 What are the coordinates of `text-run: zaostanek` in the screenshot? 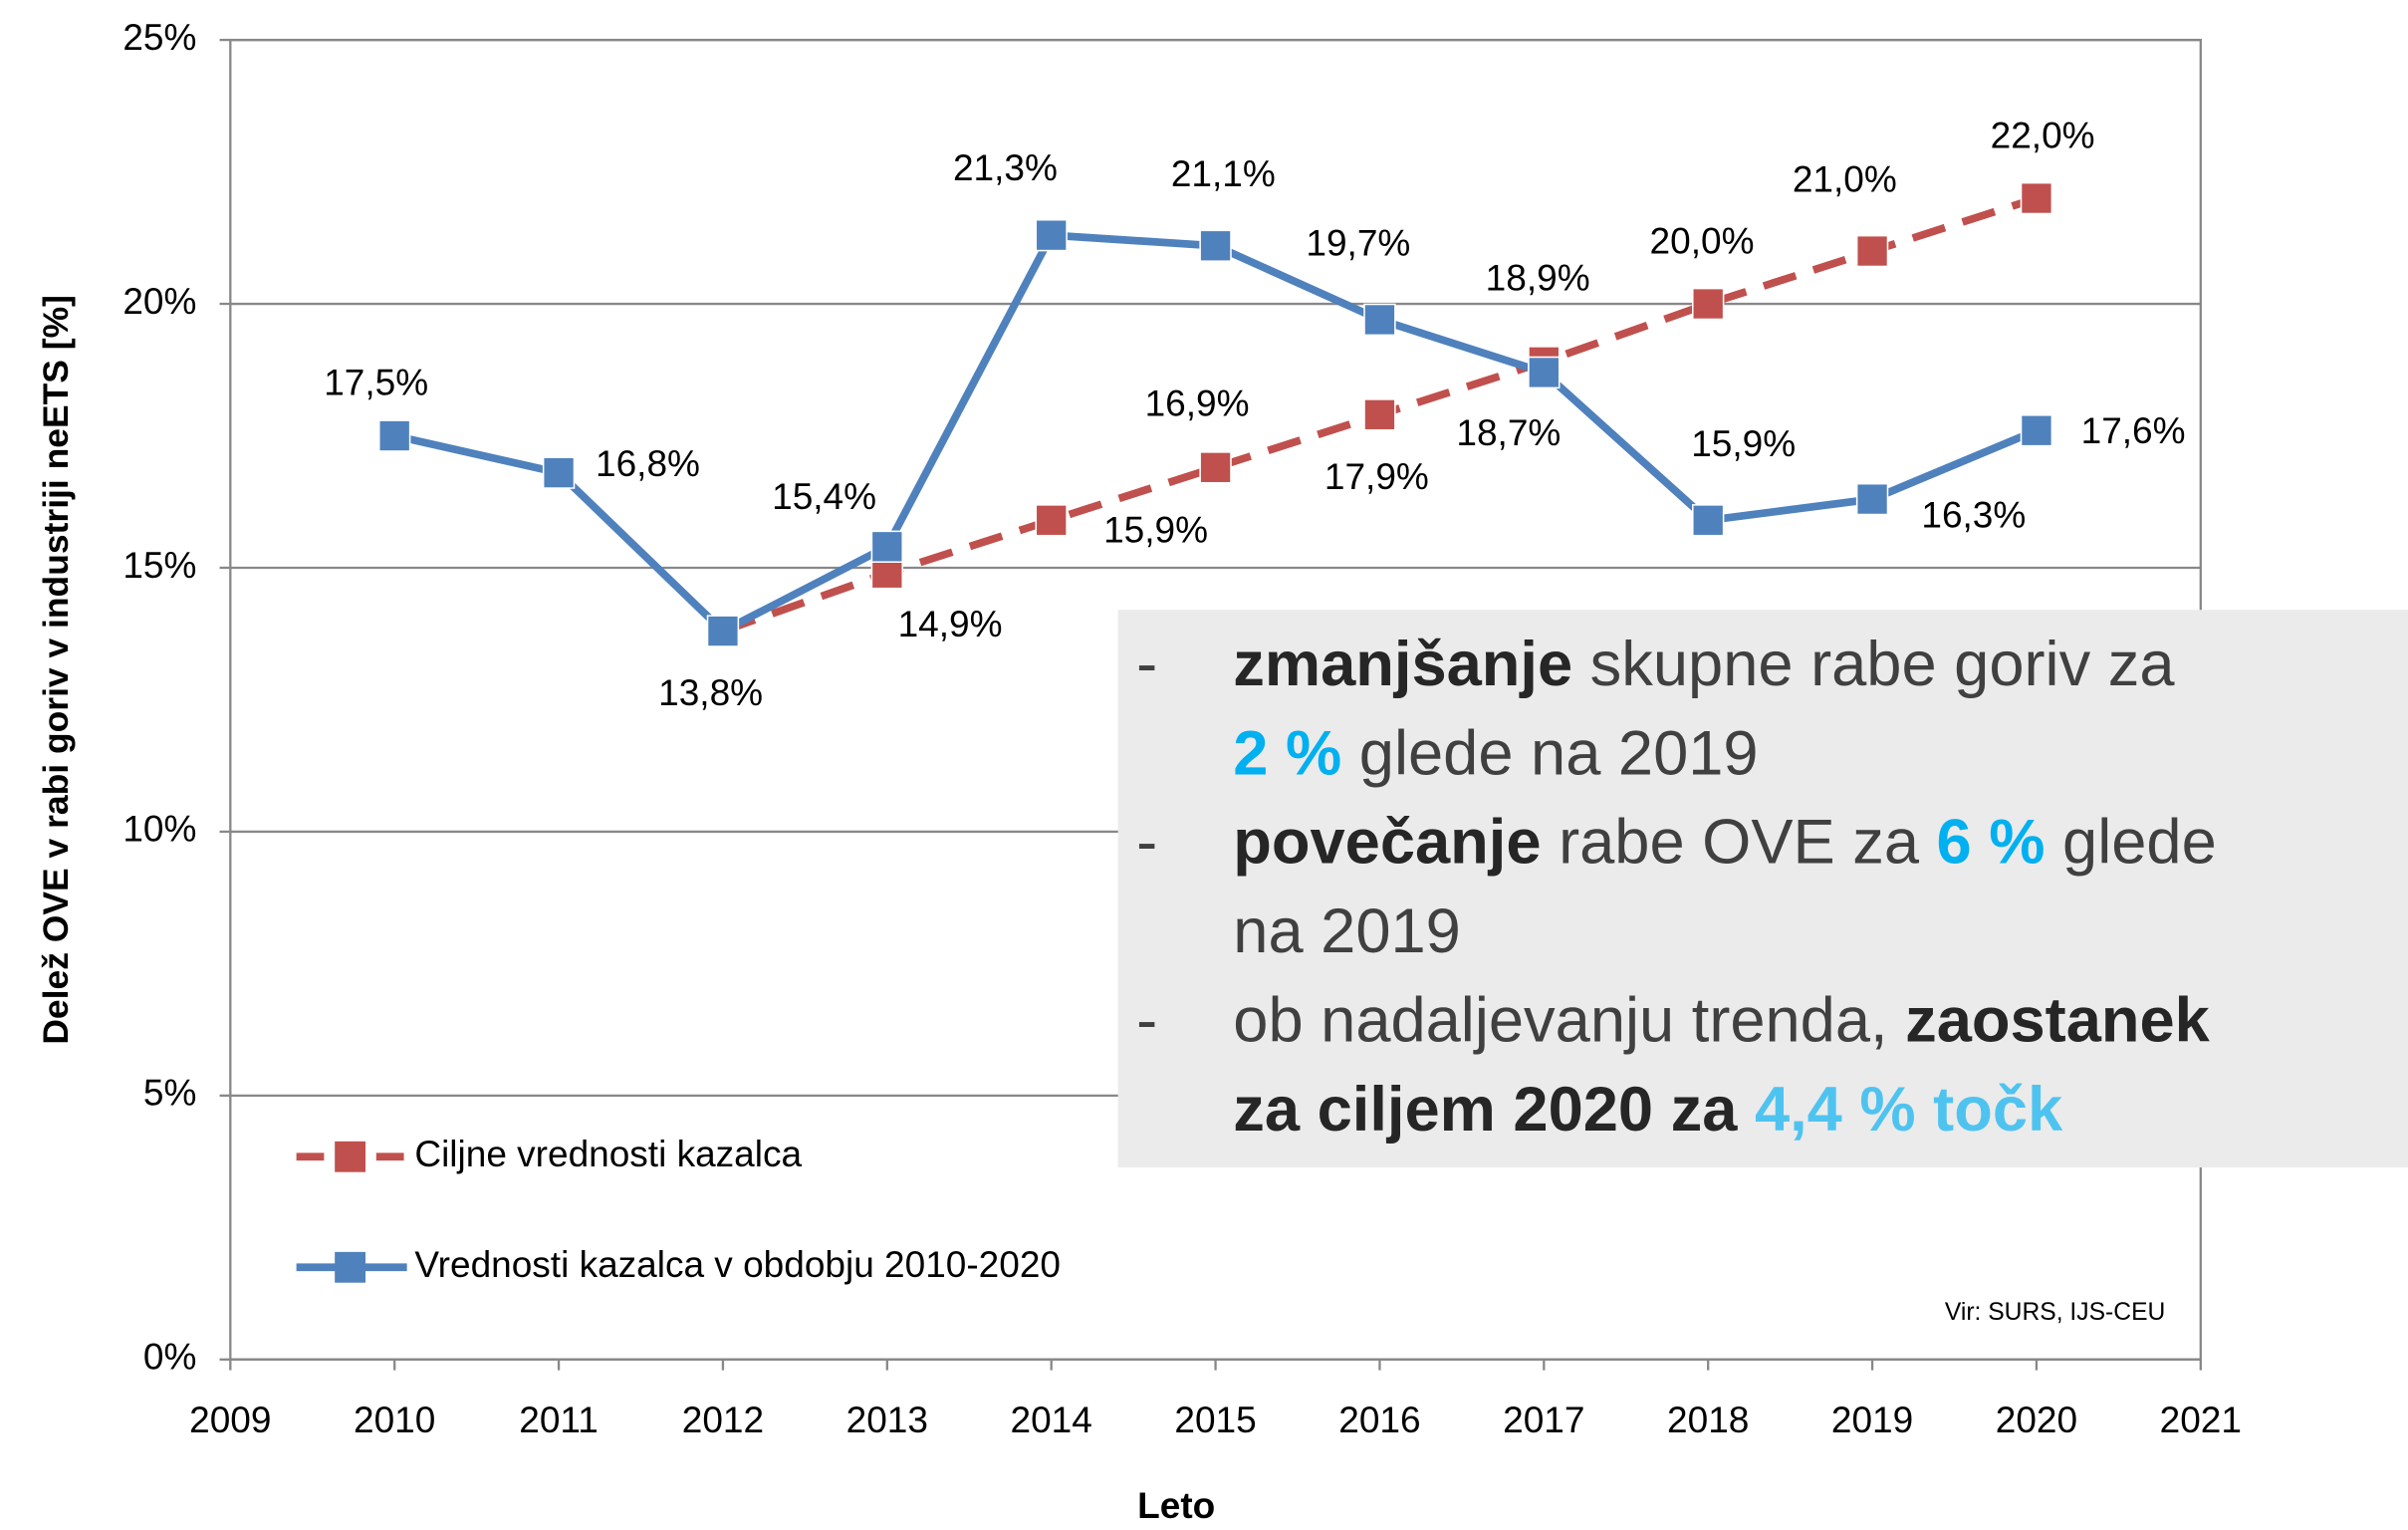 It's located at (2058, 1020).